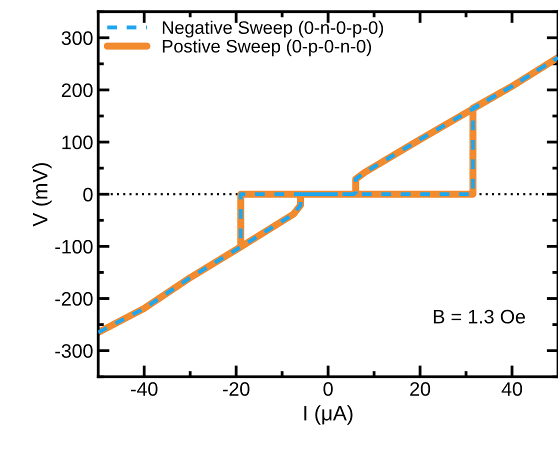 The image size is (558, 468). Describe the element at coordinates (42, 195) in the screenshot. I see `y-axis-title: V (mV)` at that location.